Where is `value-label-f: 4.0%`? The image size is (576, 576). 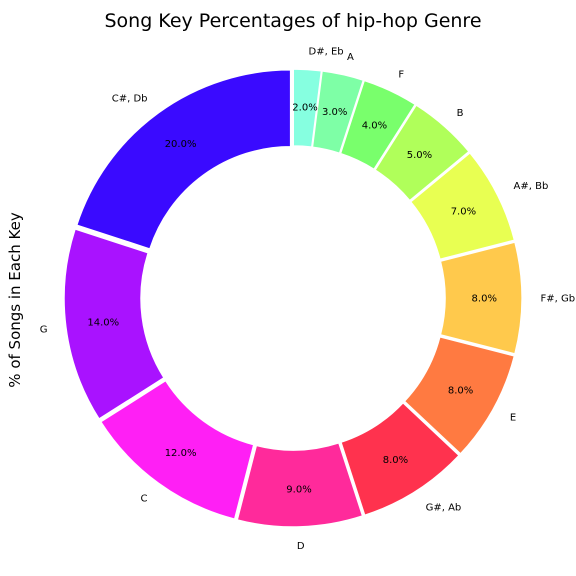 value-label-f: 4.0% is located at coordinates (374, 125).